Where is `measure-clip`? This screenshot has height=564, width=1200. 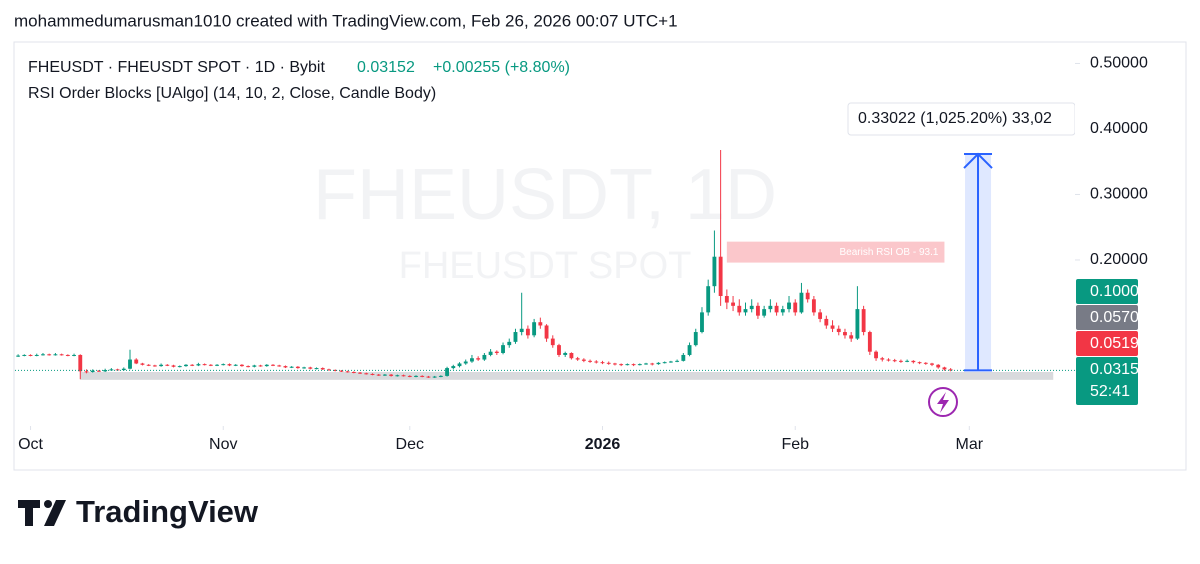 measure-clip is located at coordinates (1081, 120).